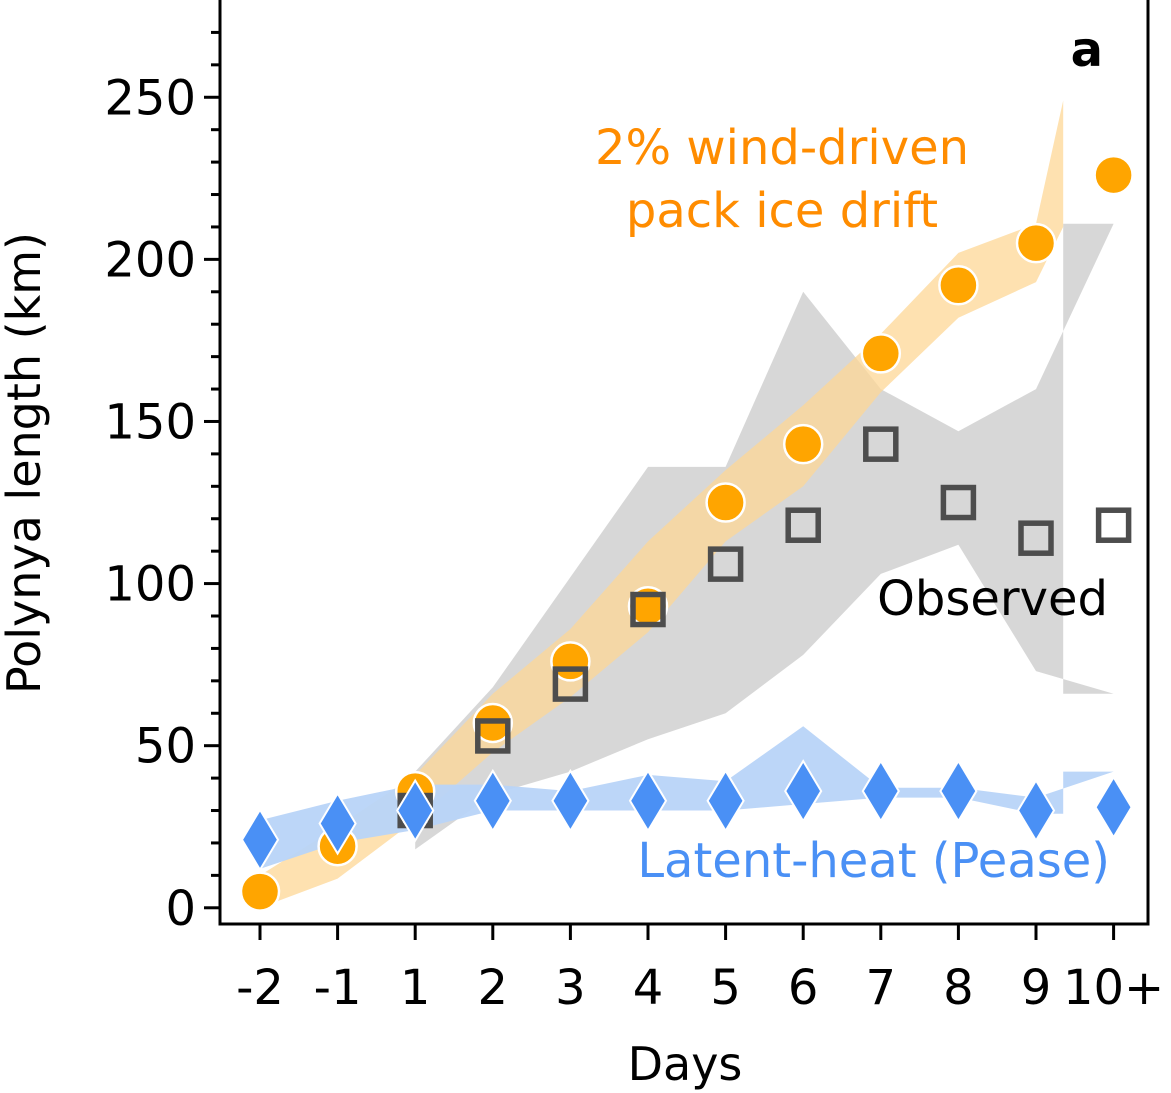  I want to click on wind-label-line-1: 2% wind-driven, so click(782, 148).